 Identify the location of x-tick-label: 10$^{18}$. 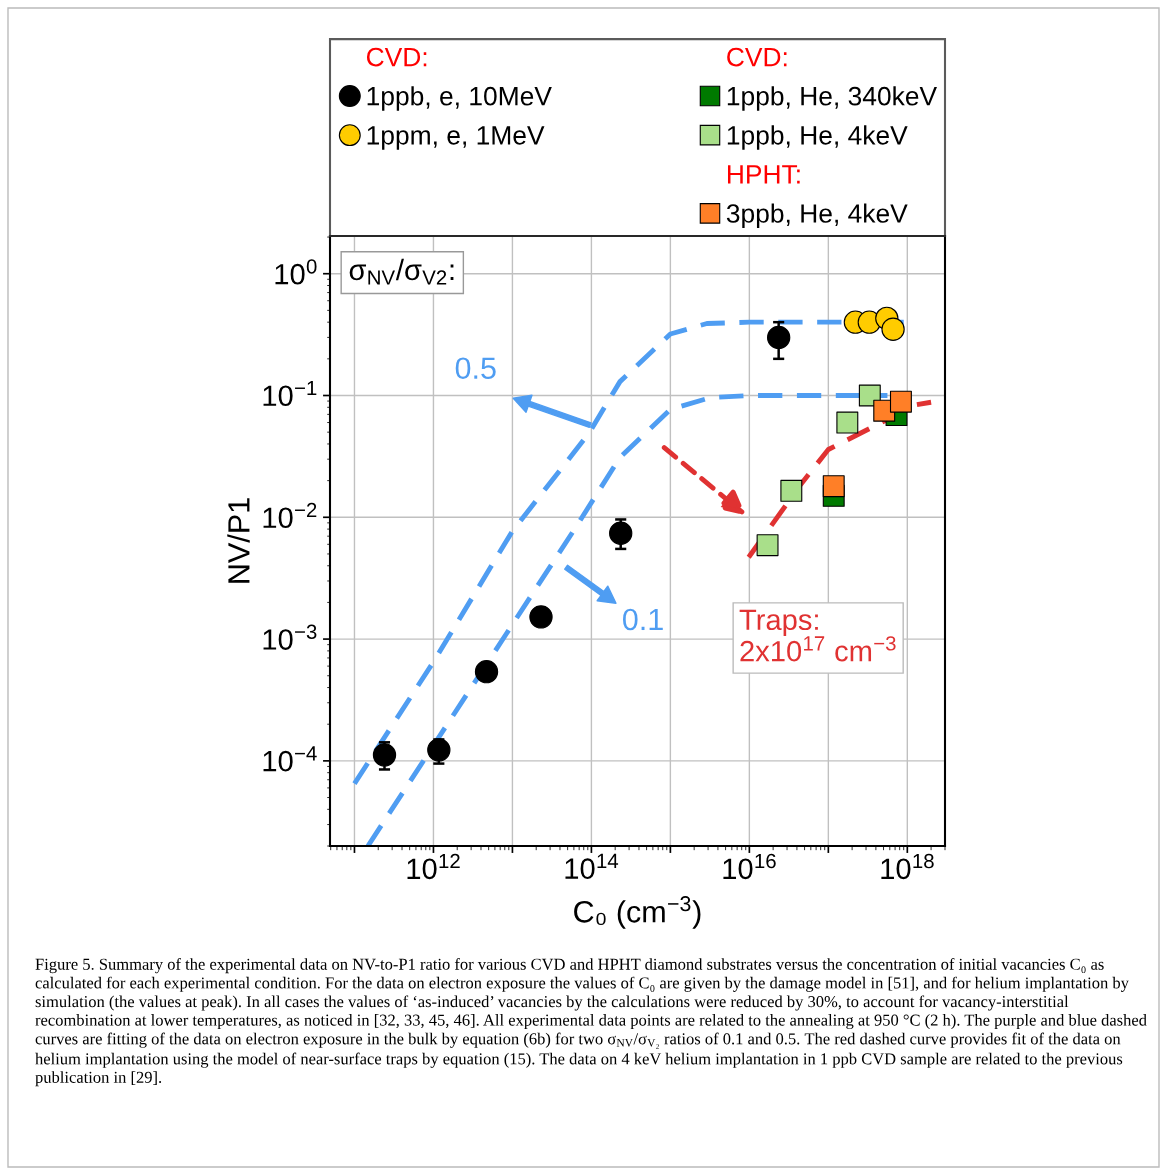
(907, 866).